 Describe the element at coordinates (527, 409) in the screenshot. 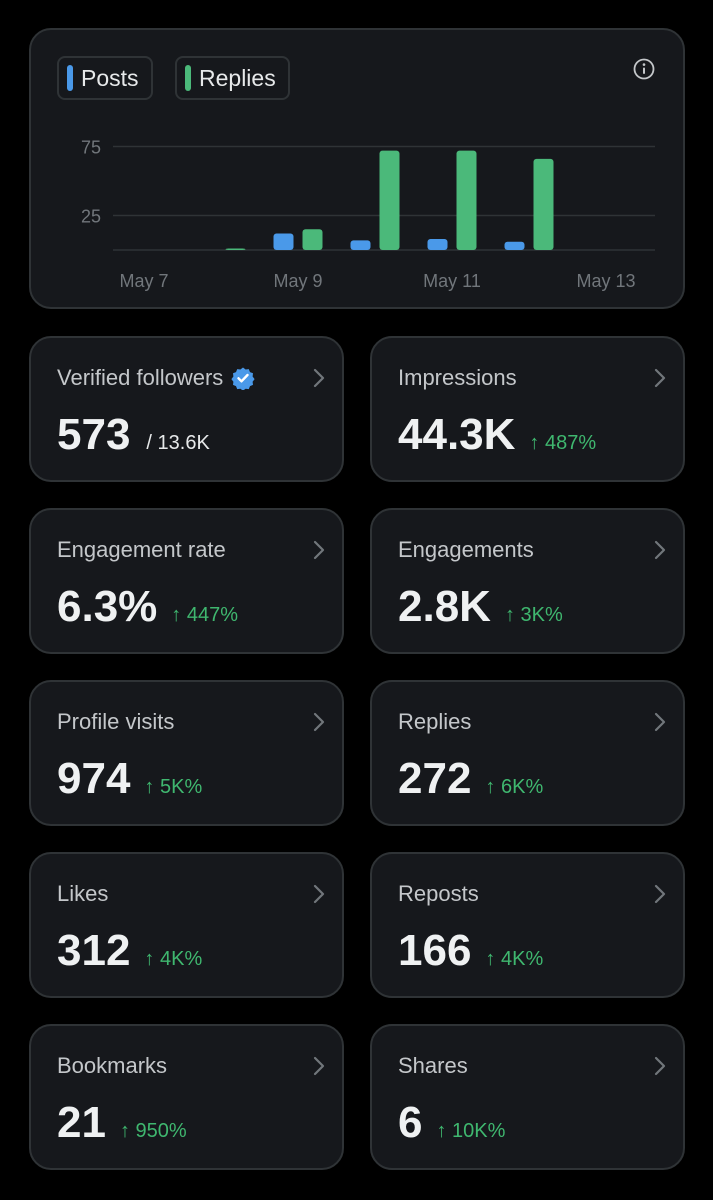

I see `metric-card-impressions: Impressions 44.3K ↑ 487%` at that location.